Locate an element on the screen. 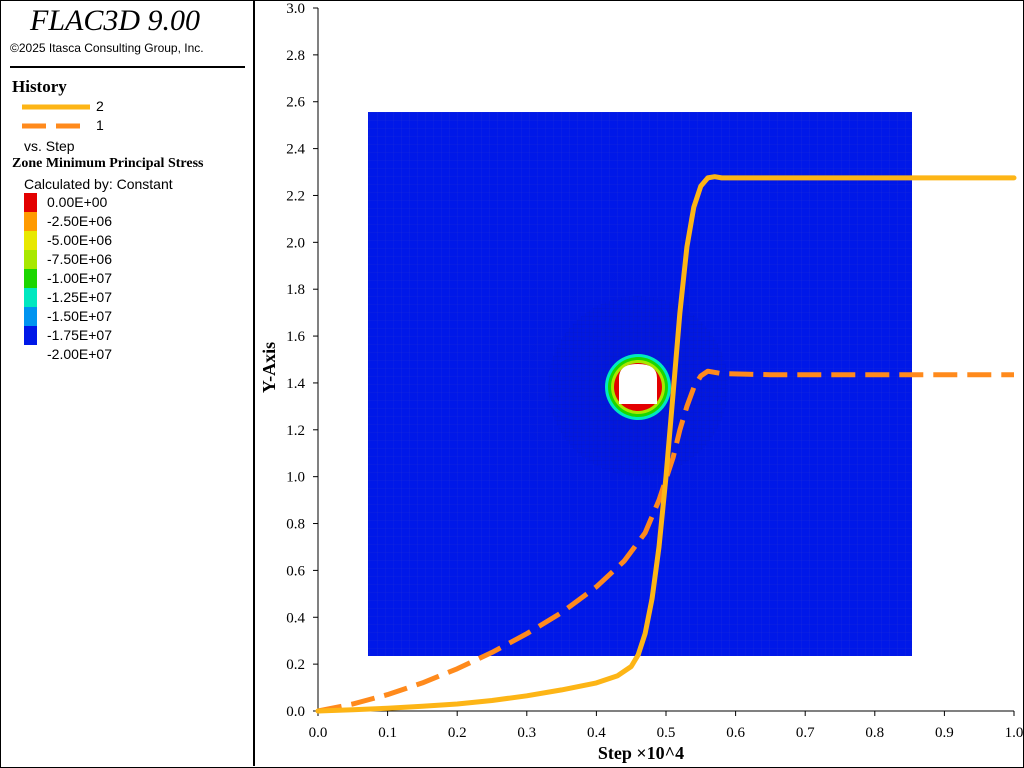  copyright-text: ©2025 Itasca Consulting Group, Inc. is located at coordinates (107, 48).